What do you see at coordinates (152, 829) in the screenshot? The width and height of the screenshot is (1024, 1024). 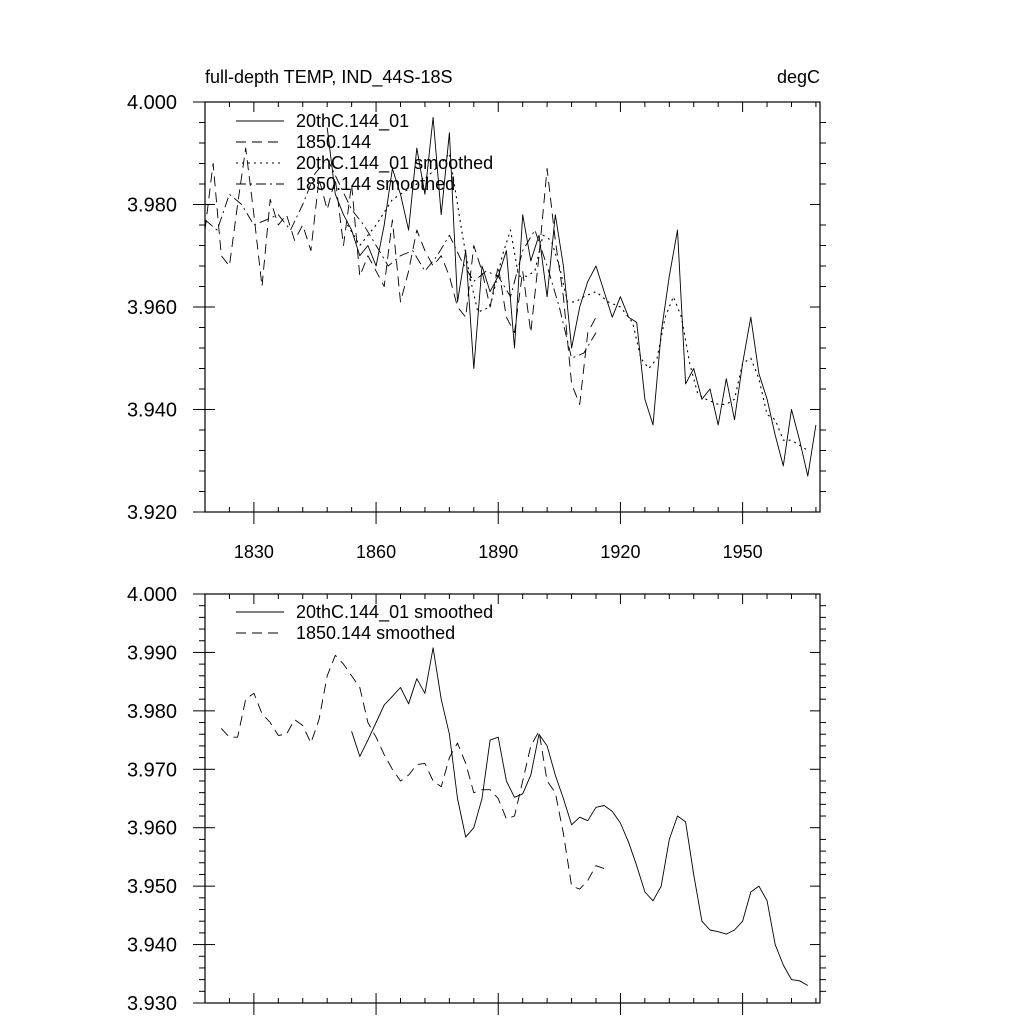 I see `bottom-y-tick-label: 3.960` at bounding box center [152, 829].